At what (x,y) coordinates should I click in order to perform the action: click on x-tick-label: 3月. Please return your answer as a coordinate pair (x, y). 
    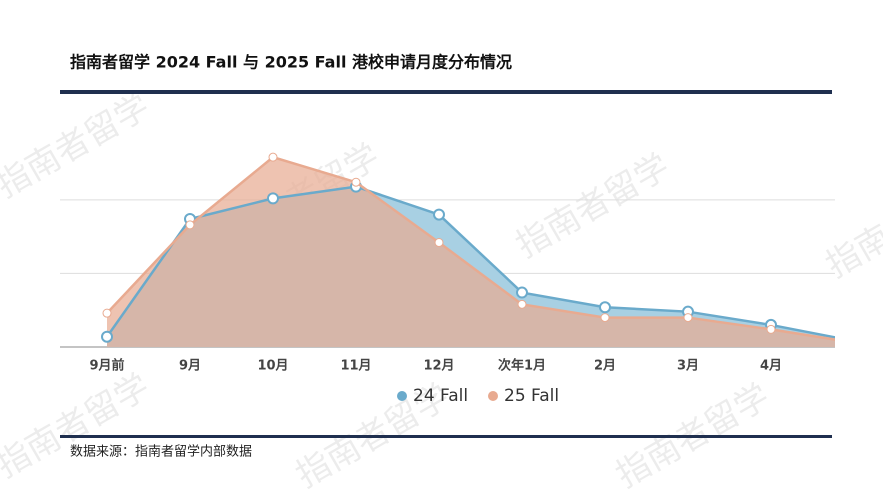
    Looking at the image, I should click on (688, 366).